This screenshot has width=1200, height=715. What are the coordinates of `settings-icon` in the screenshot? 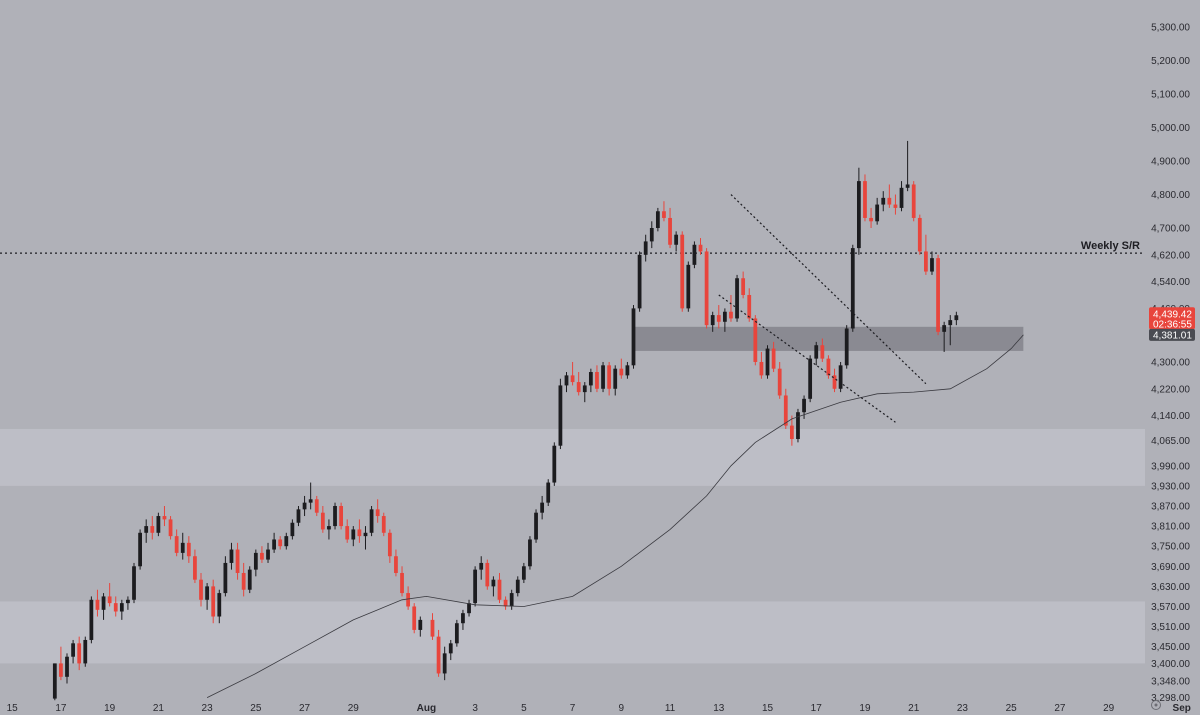 It's located at (1156, 705).